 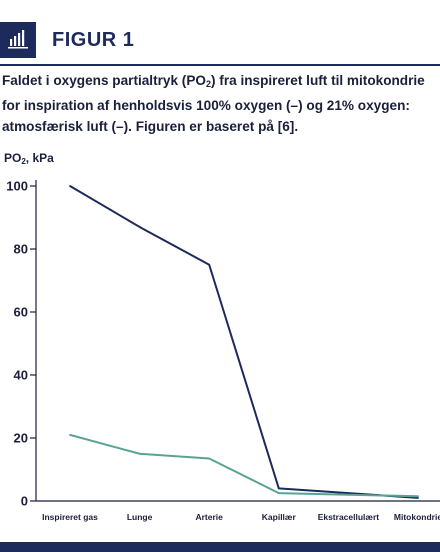 I want to click on figure-badge, so click(x=18, y=40).